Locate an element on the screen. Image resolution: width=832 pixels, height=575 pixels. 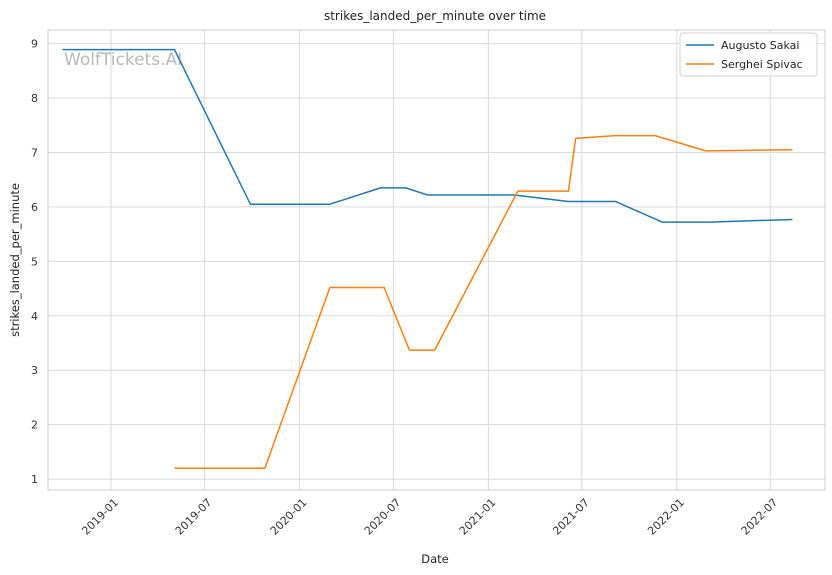
x-tick-label: 2021-01 is located at coordinates (478, 517).